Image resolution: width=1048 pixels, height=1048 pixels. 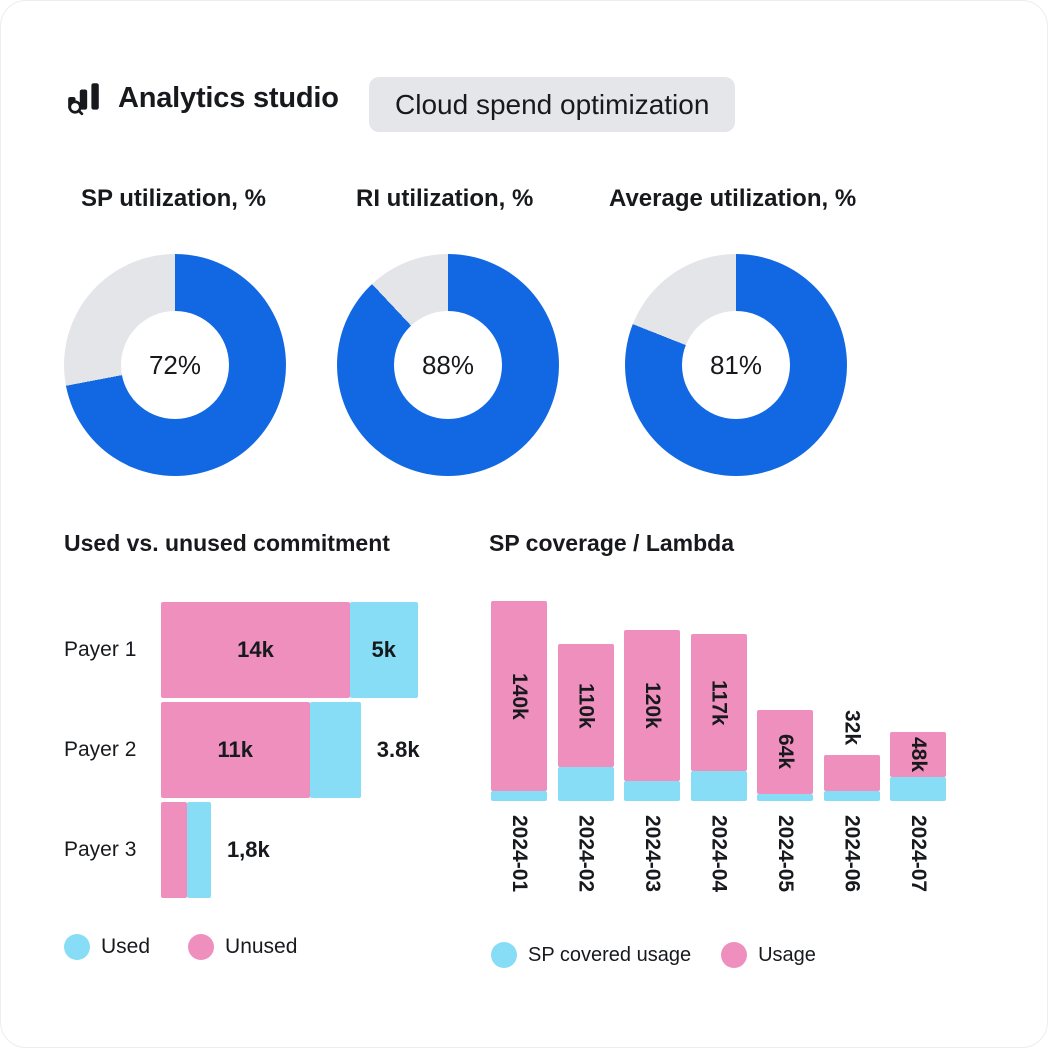 I want to click on bar-value-label: 11k, so click(x=235, y=749).